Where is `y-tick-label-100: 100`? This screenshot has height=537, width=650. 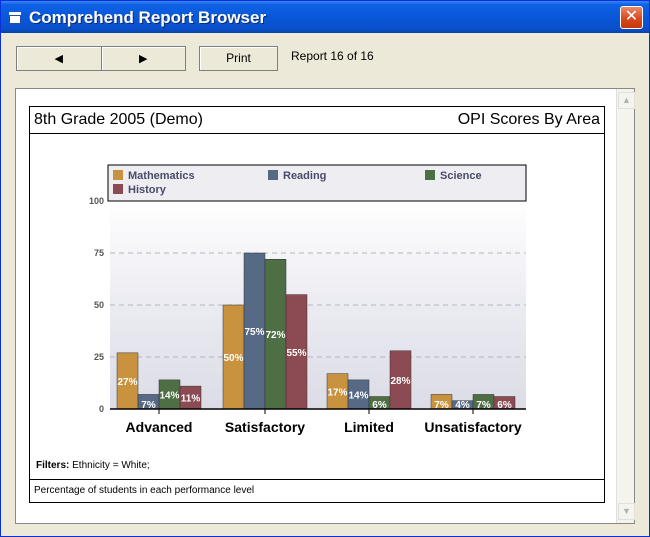
y-tick-label-100: 100 is located at coordinates (96, 201).